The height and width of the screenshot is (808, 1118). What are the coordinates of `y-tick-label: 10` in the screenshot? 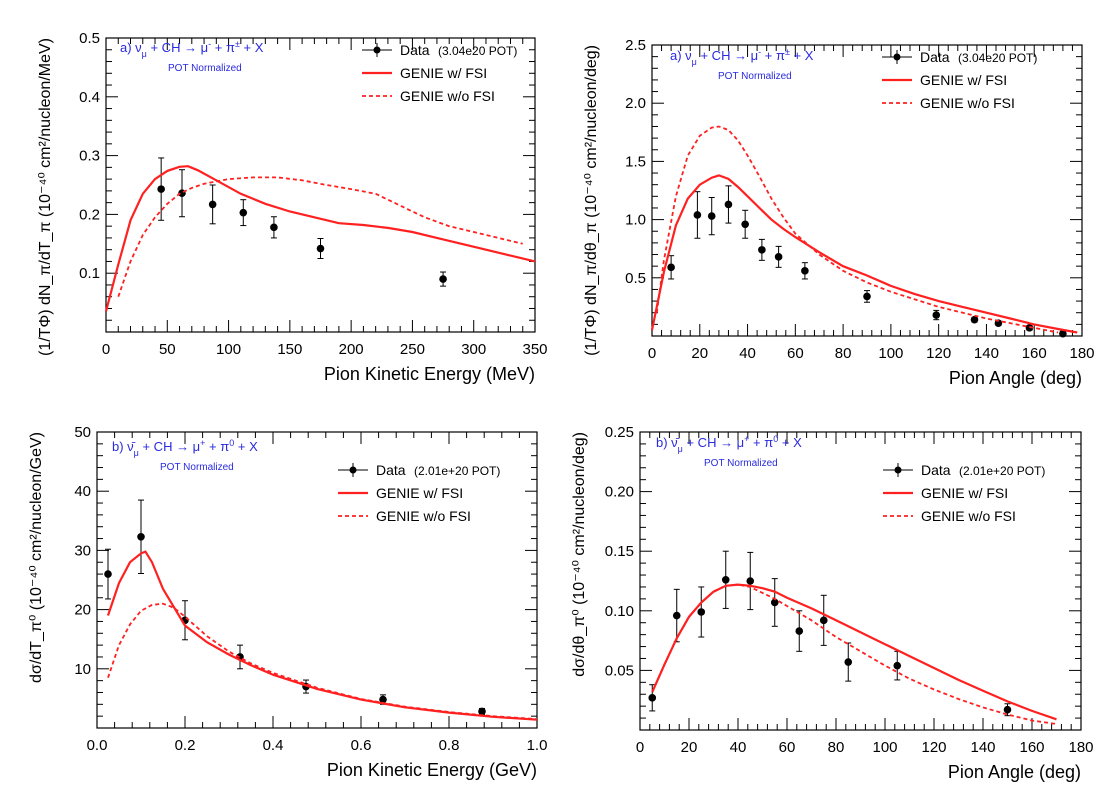 It's located at (82, 669).